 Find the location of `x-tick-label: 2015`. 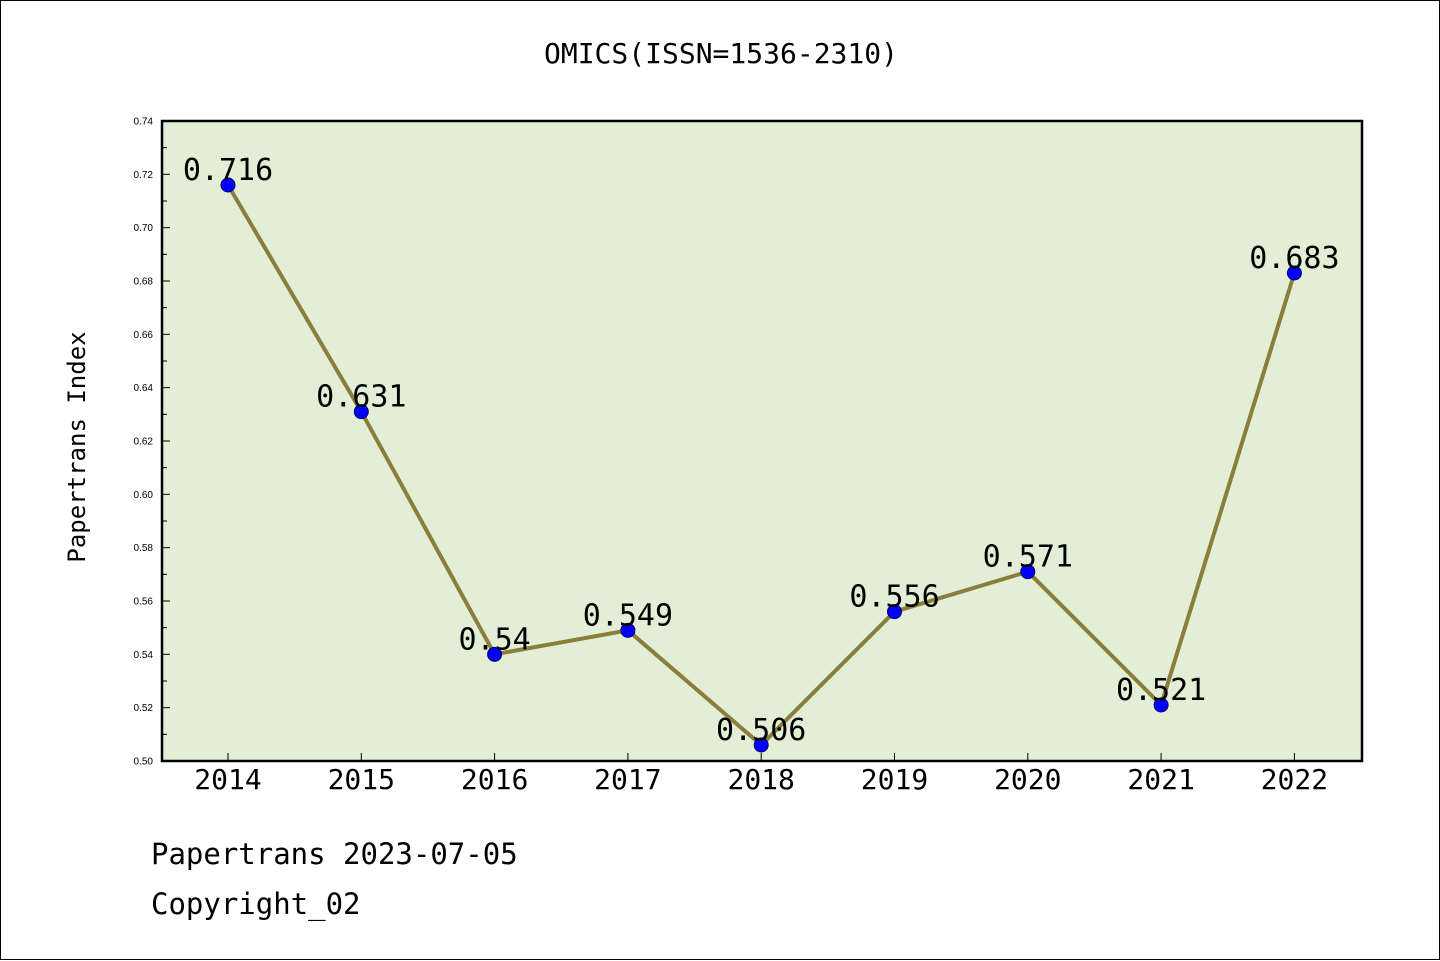

x-tick-label: 2015 is located at coordinates (361, 779).